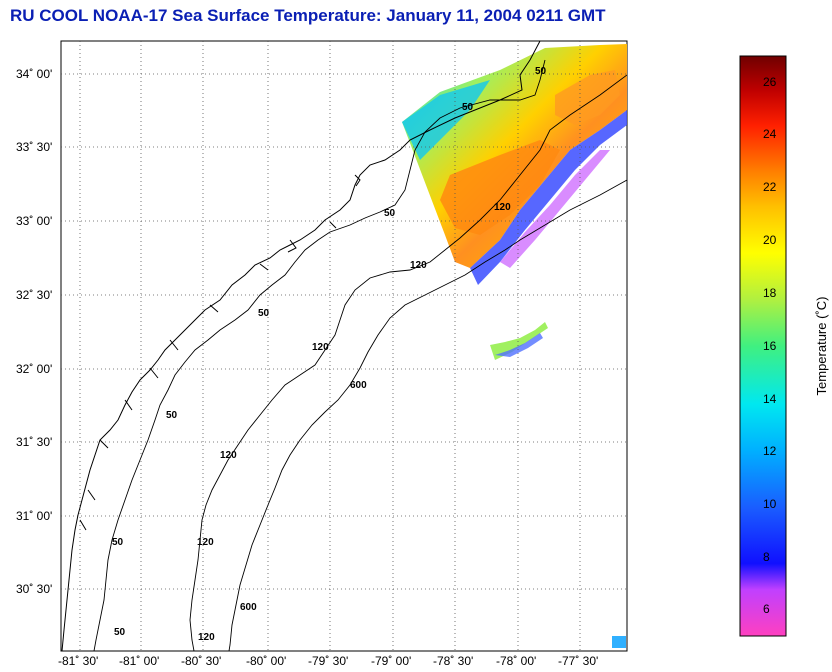  What do you see at coordinates (821, 346) in the screenshot?
I see `colorbar-label: Temperature (˚C)` at bounding box center [821, 346].